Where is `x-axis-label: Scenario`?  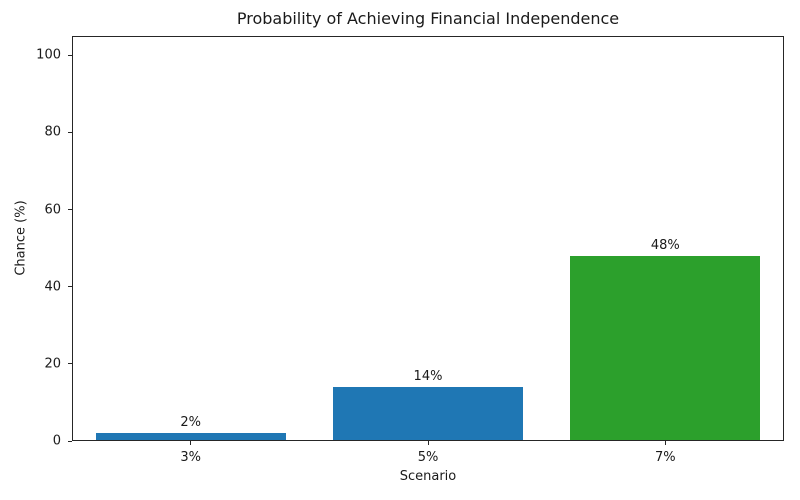 x-axis-label: Scenario is located at coordinates (428, 476).